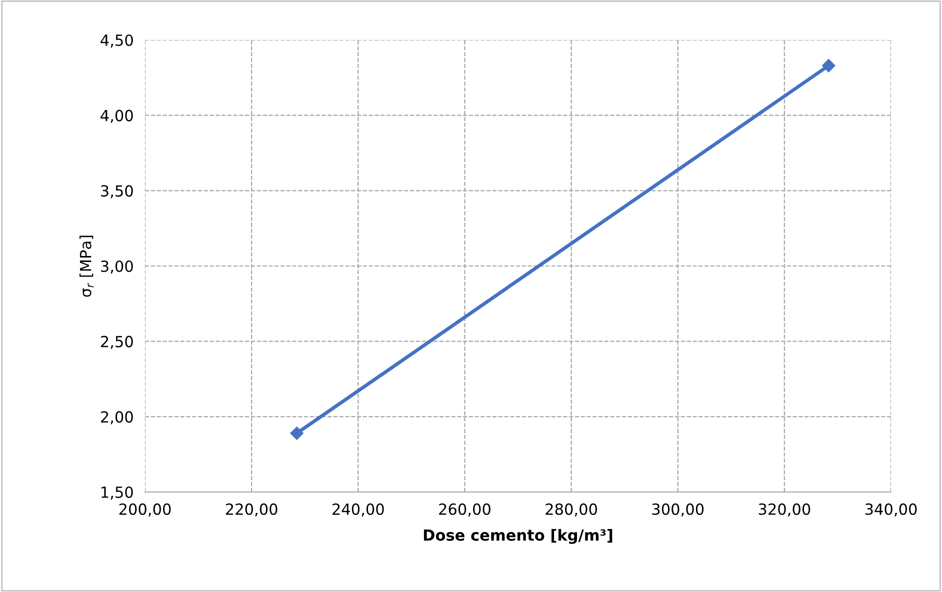 This screenshot has width=942, height=592. What do you see at coordinates (464, 509) in the screenshot?
I see `x-tick-label: 260,00` at bounding box center [464, 509].